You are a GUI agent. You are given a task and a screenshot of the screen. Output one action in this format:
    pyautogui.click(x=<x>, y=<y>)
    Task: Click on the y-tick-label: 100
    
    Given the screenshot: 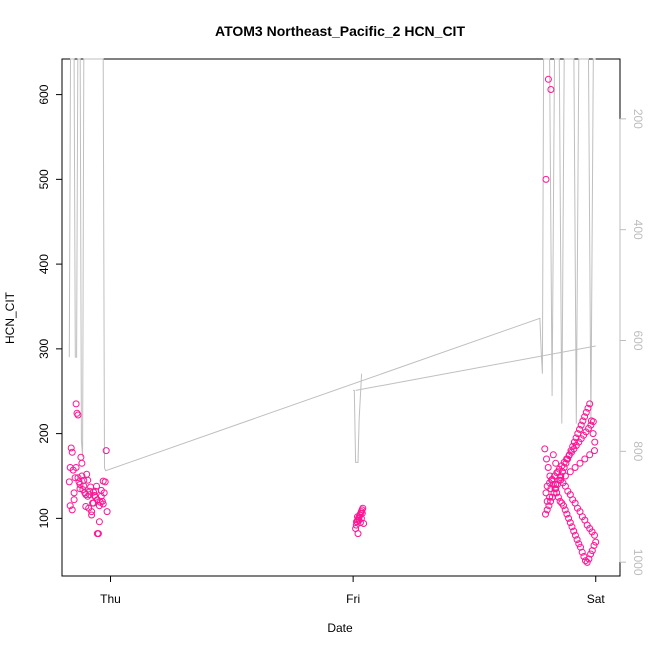 What is the action you would take?
    pyautogui.click(x=44, y=518)
    